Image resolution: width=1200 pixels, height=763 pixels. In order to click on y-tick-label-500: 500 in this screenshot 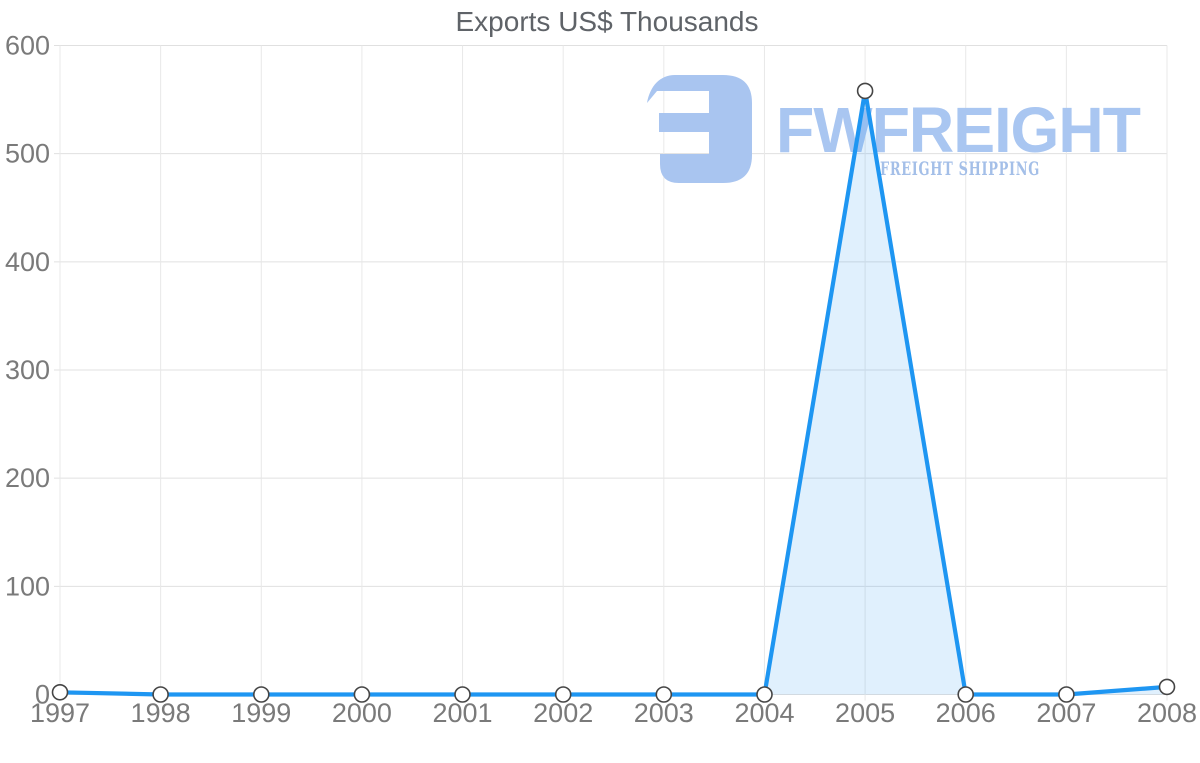, I will do `click(27, 154)`.